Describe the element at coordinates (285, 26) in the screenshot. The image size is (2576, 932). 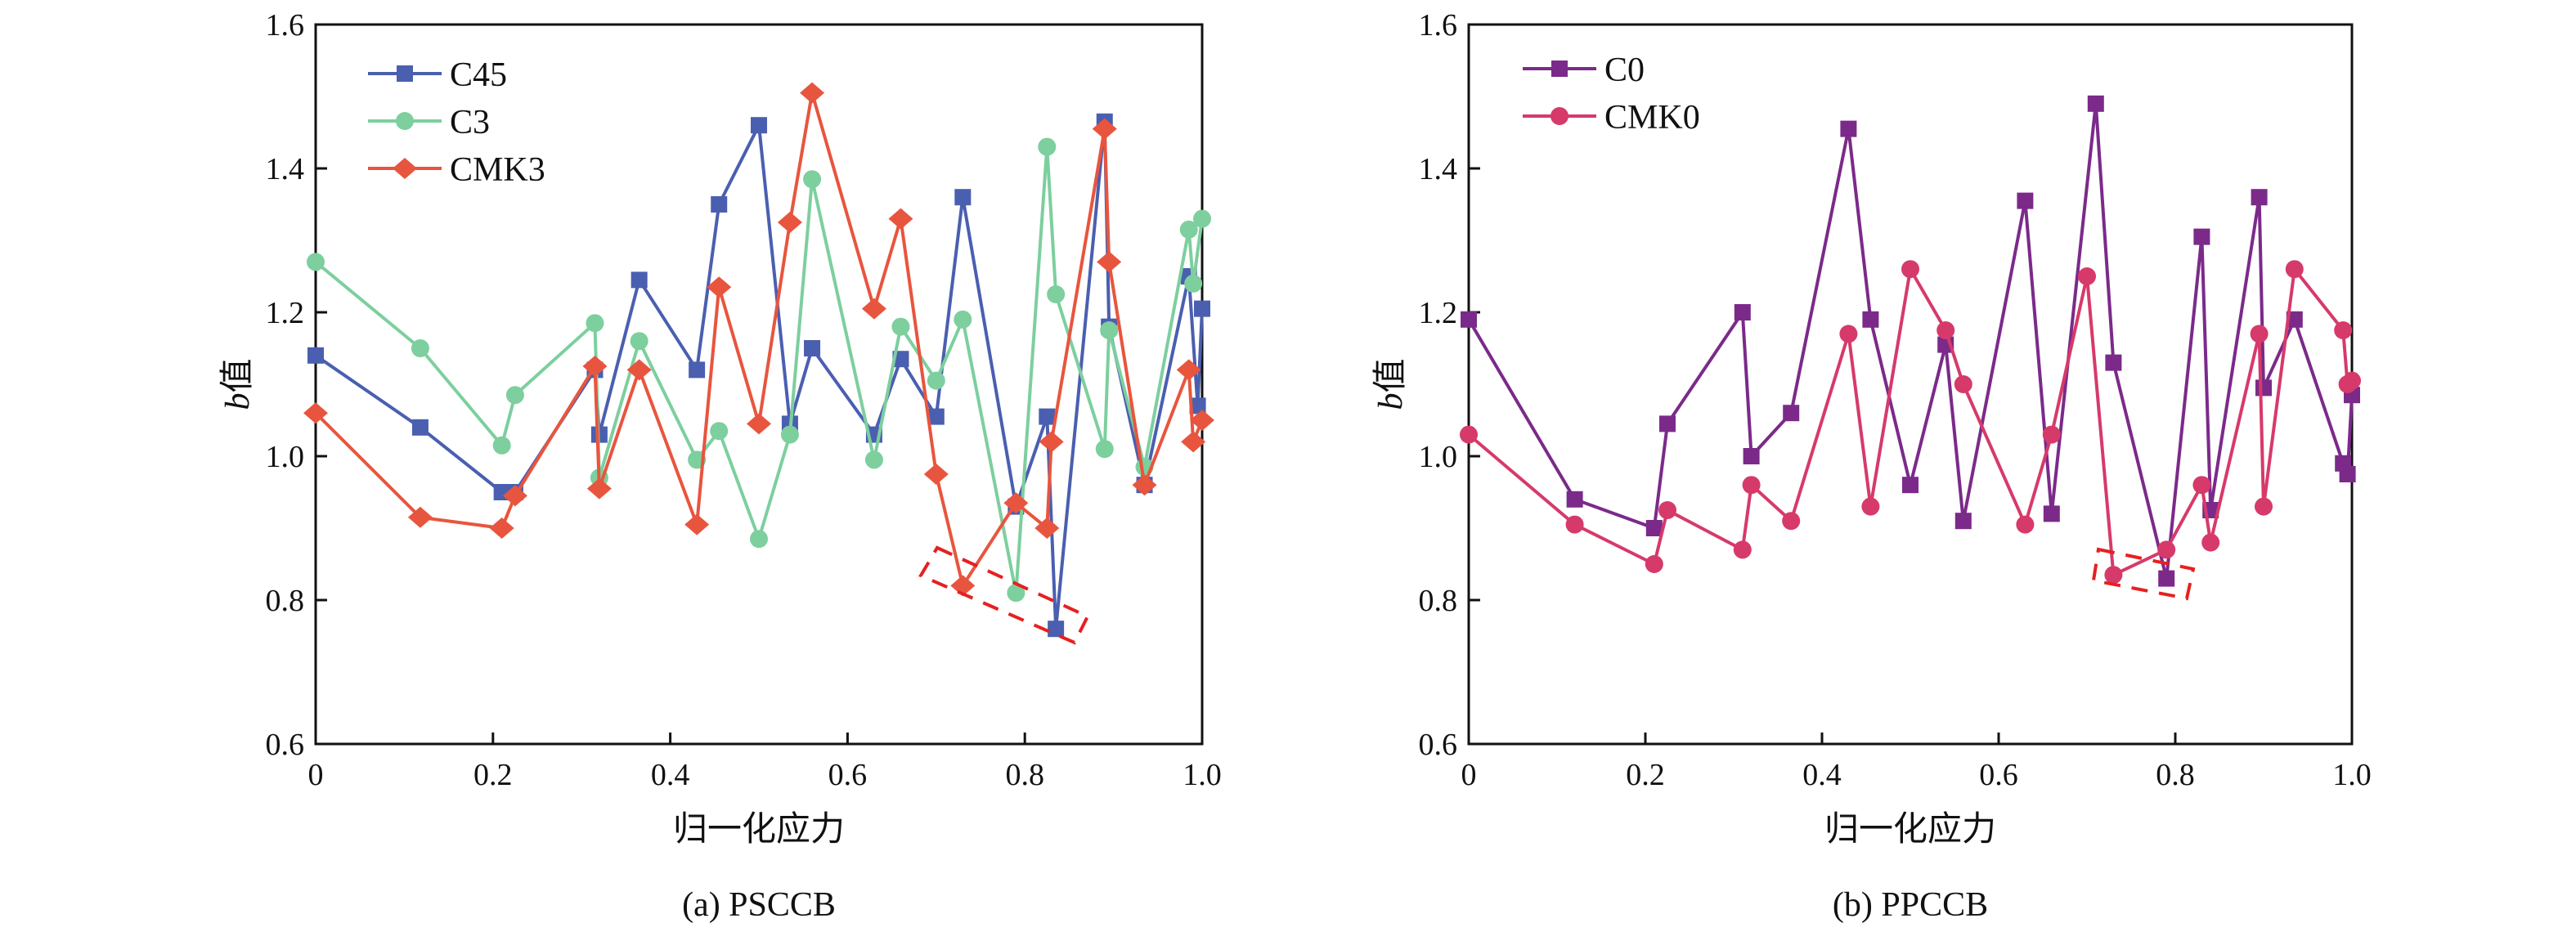
I see `y-tick-label: 1.6` at that location.